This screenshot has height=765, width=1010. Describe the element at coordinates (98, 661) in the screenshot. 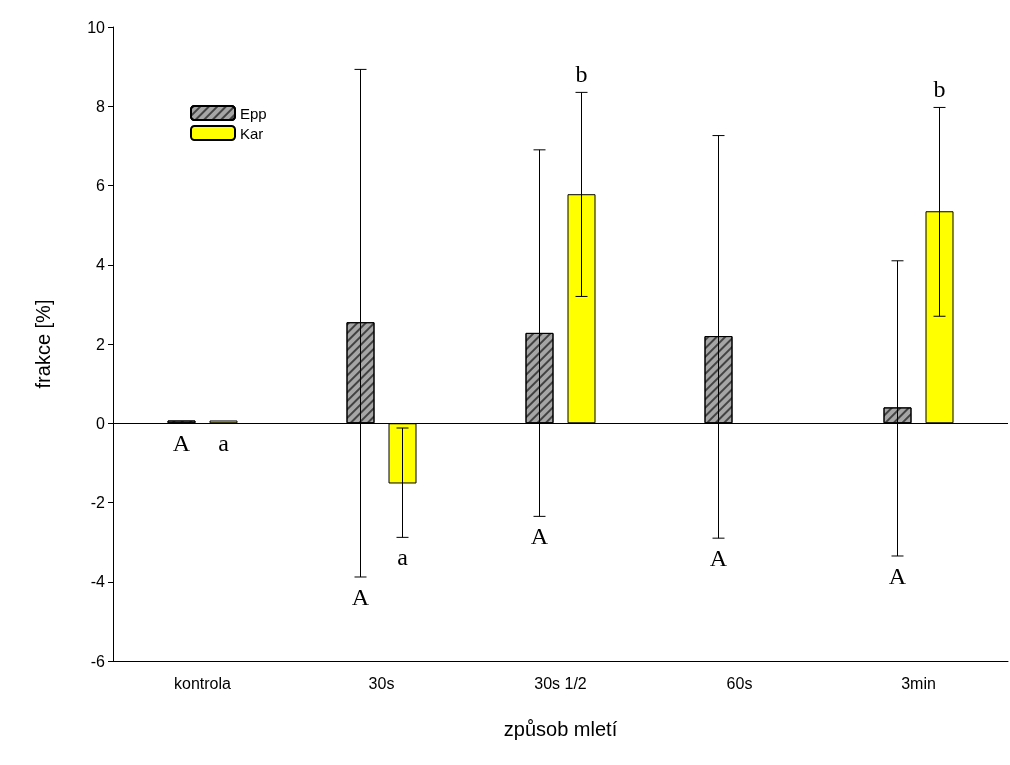

I see `y-tick-label: -6` at that location.